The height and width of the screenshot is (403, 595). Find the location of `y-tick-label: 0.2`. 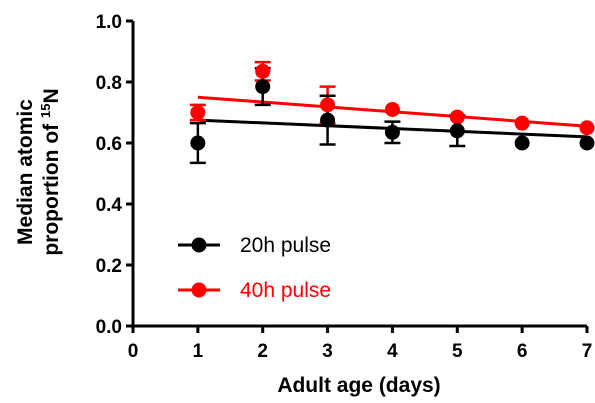

y-tick-label: 0.2 is located at coordinates (109, 266).